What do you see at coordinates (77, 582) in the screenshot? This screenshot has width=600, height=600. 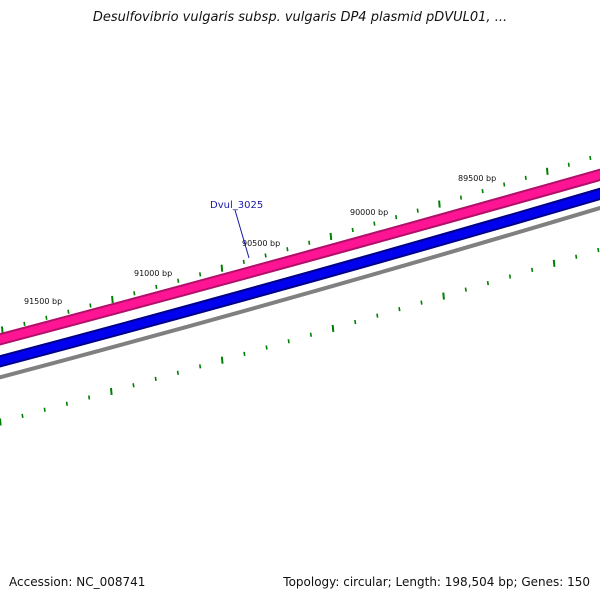 I see `accession-text: Accession: NC_008741` at bounding box center [77, 582].